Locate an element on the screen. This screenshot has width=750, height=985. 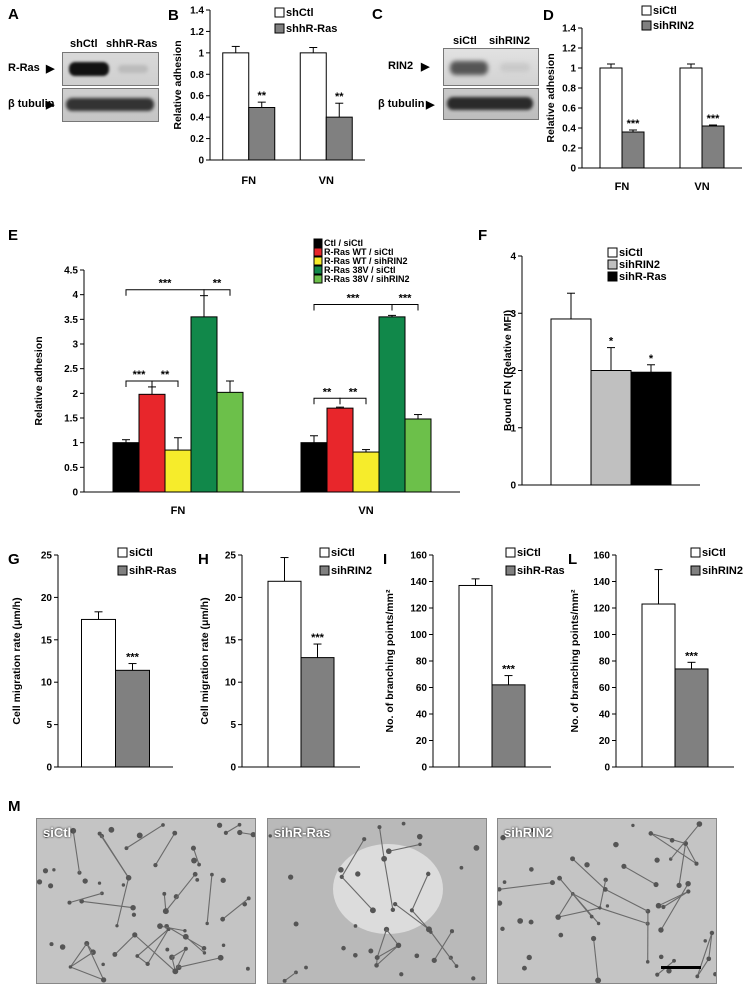
panel-label-i: I is located at coordinates (385, 559).